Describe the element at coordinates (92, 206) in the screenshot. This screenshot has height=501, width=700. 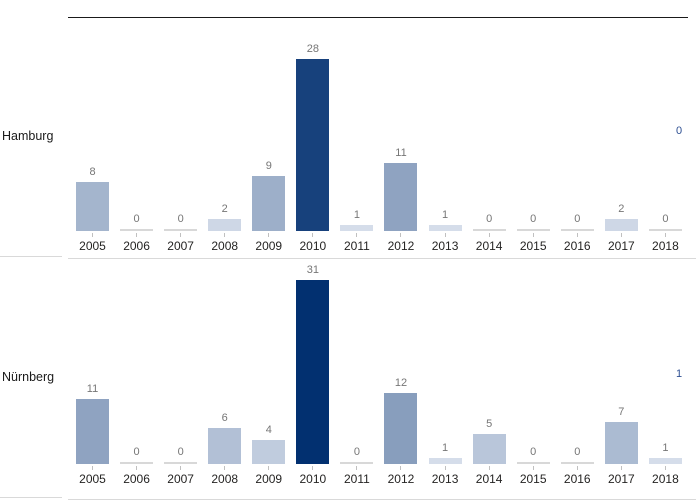
I see `bar-Hamburg-2005` at that location.